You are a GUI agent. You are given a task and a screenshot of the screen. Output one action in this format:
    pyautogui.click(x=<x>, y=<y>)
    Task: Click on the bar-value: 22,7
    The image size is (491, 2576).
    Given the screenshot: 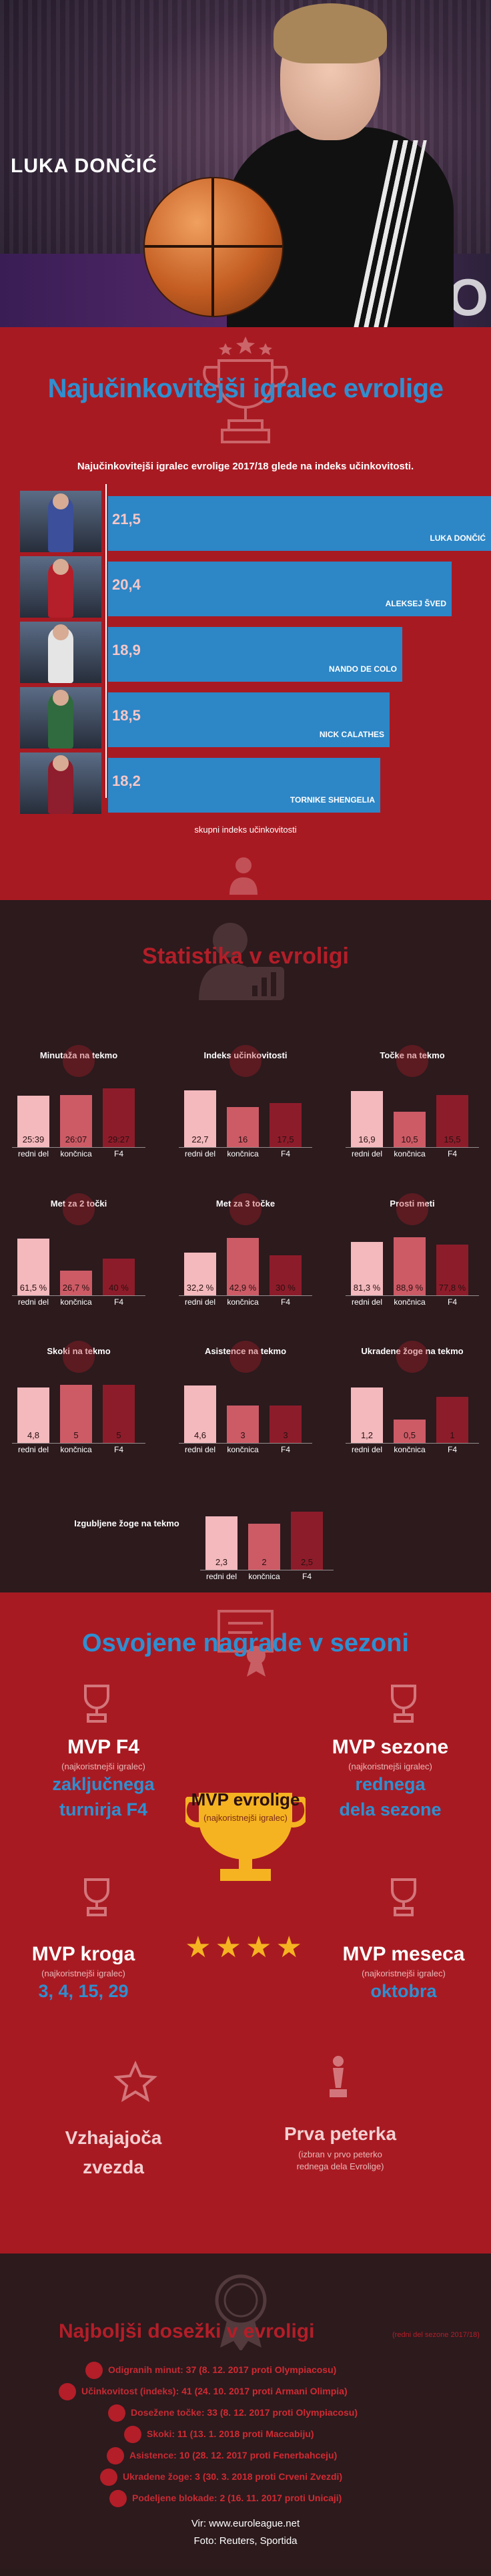 What is the action you would take?
    pyautogui.click(x=200, y=1139)
    